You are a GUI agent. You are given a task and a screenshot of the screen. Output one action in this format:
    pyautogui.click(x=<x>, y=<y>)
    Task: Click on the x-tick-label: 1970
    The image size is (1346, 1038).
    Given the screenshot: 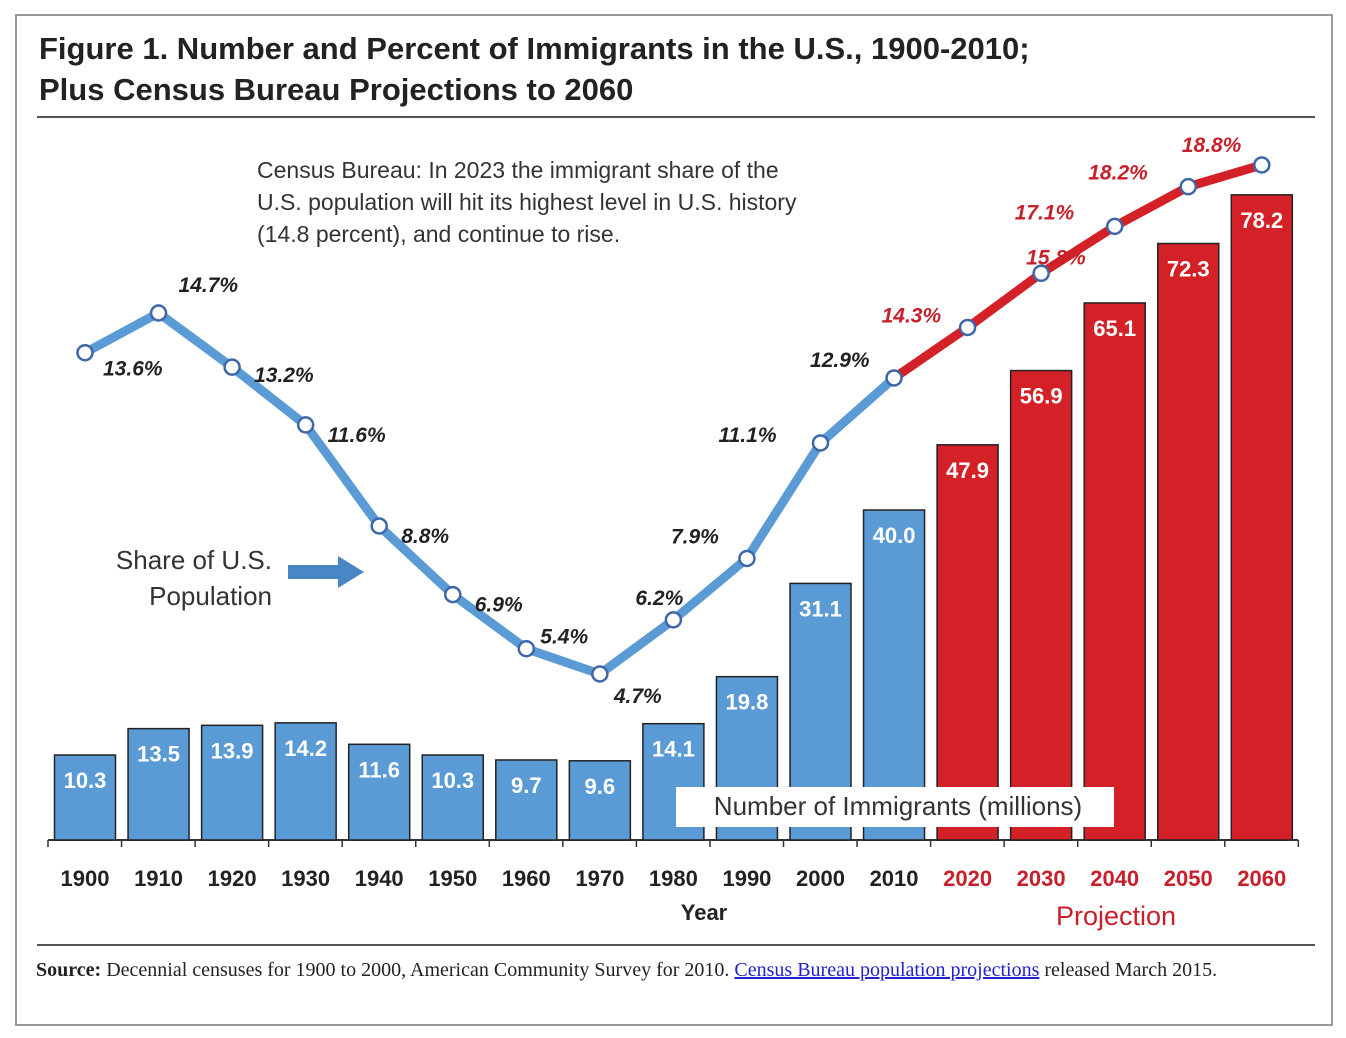 What is the action you would take?
    pyautogui.click(x=599, y=878)
    